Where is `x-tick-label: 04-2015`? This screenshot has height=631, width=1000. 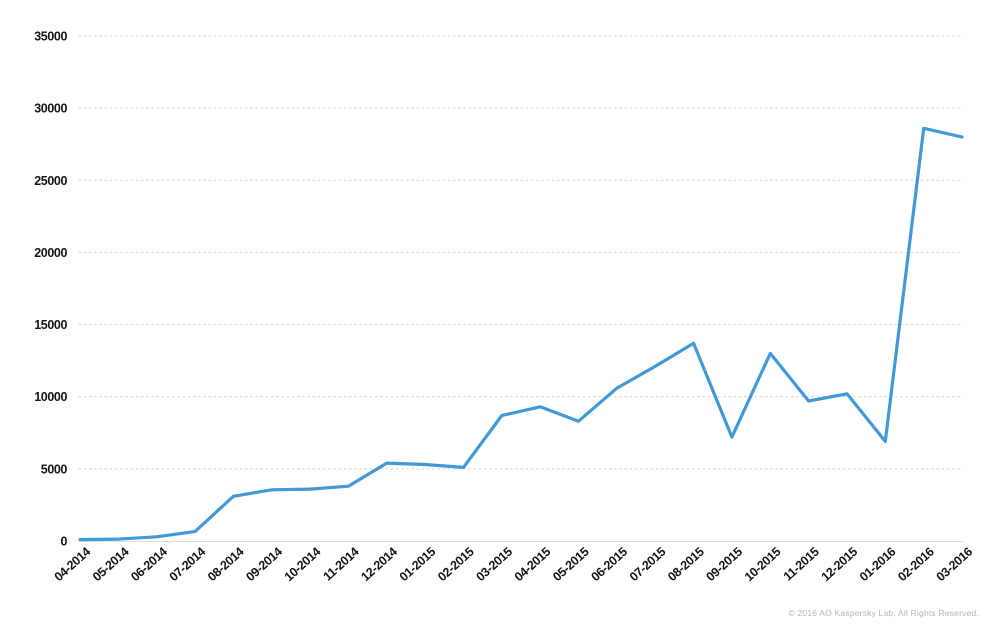 x-tick-label: 04-2015 is located at coordinates (533, 565).